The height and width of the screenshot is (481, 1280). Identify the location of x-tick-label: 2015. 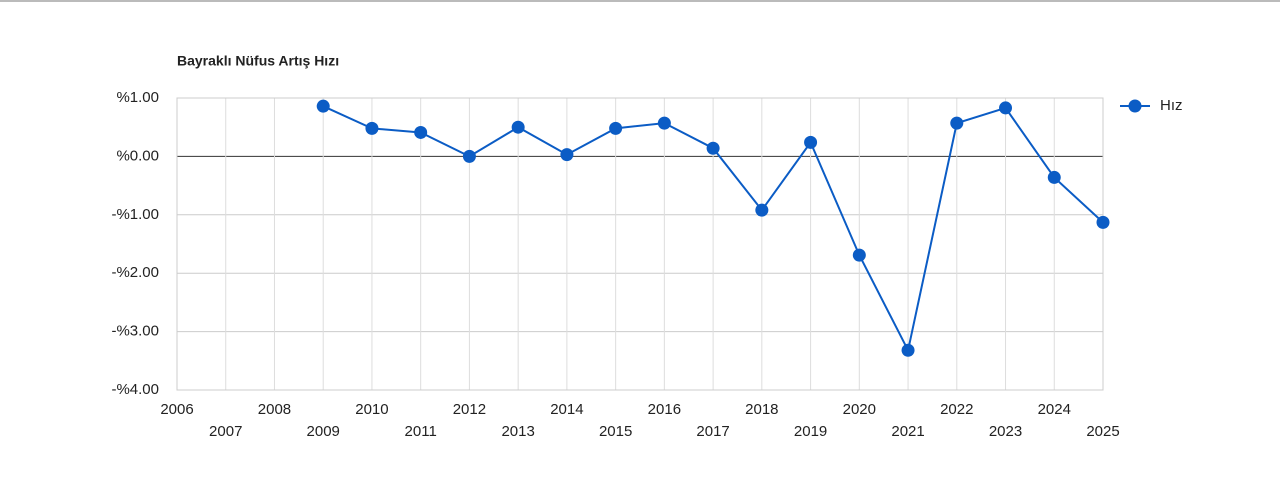
(615, 431).